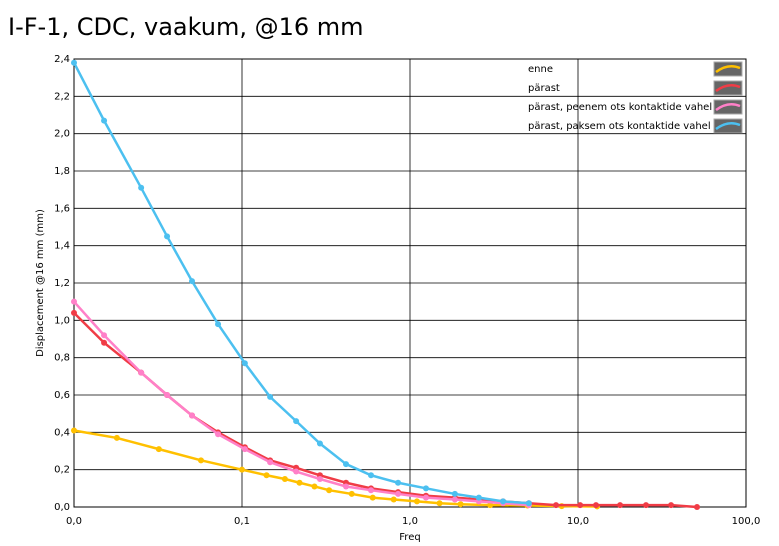  Describe the element at coordinates (62, 96) in the screenshot. I see `y-tick-label: 2,2` at that location.